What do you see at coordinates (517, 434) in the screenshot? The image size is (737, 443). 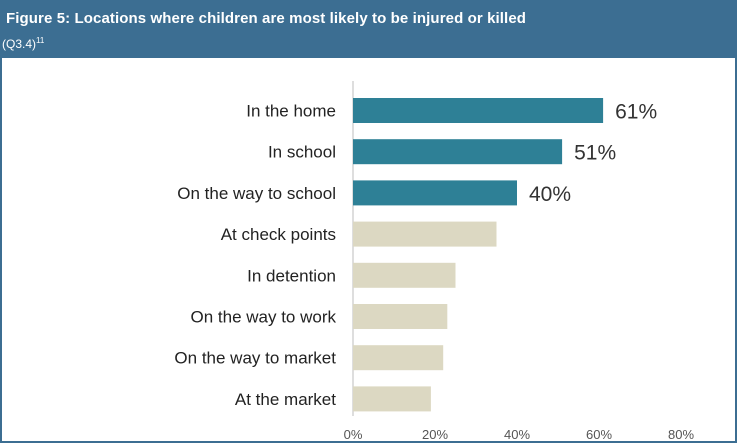 I see `x-tick-label: 40%` at bounding box center [517, 434].